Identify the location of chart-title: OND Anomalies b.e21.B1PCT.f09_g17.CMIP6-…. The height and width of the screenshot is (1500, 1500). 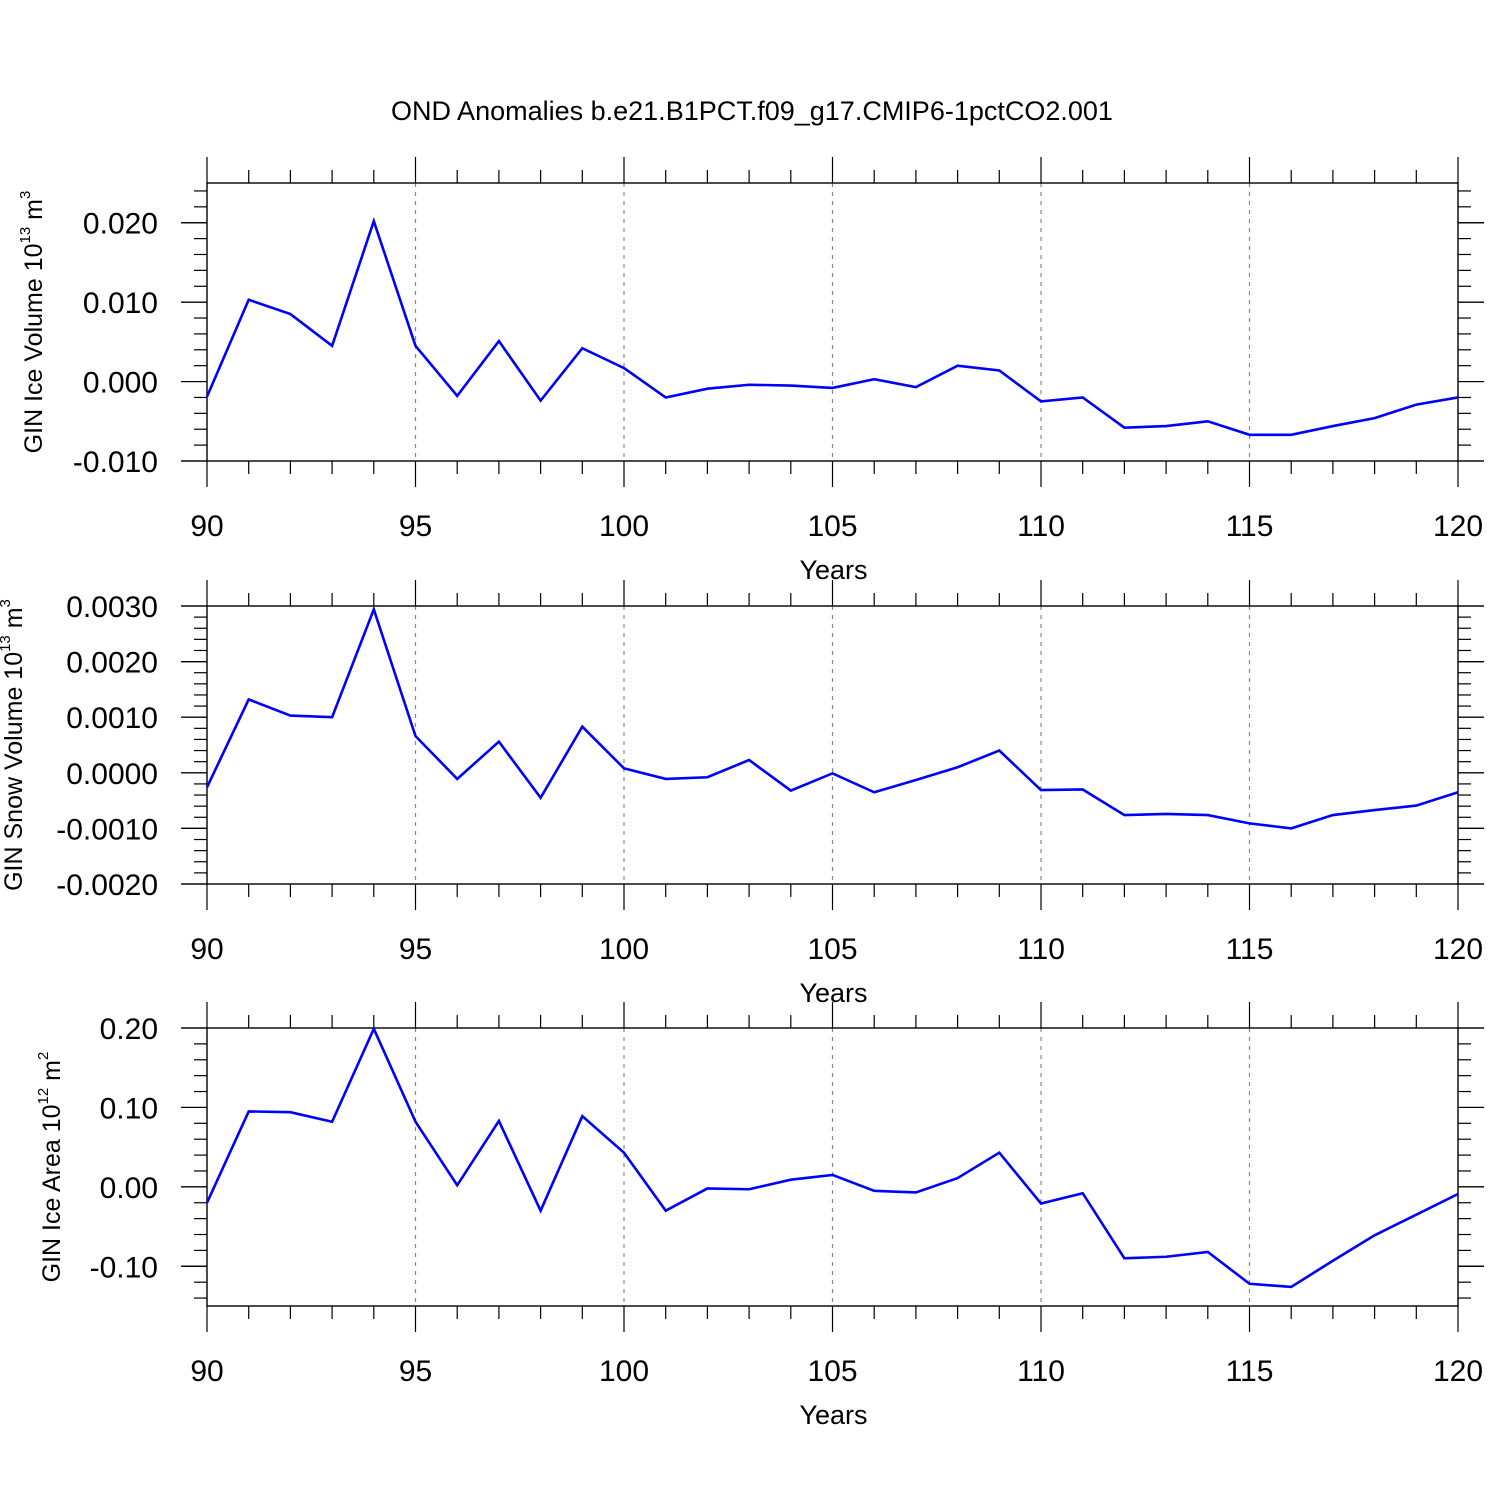
(752, 111).